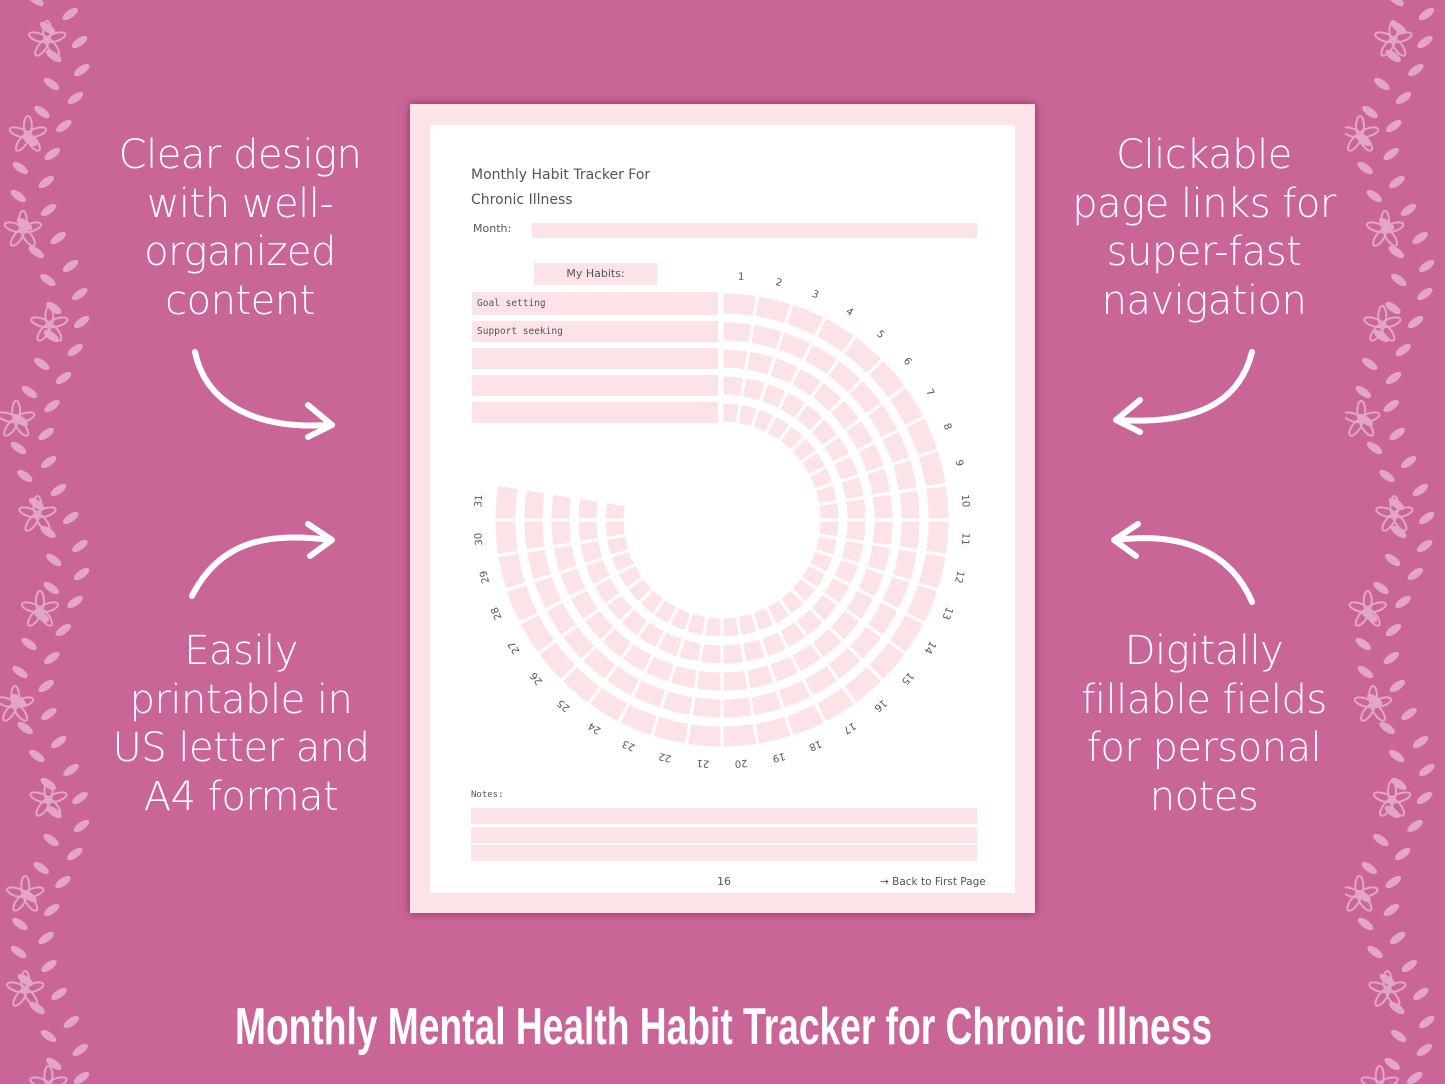  I want to click on back-to-first-page-link: → Back to First Page, so click(933, 882).